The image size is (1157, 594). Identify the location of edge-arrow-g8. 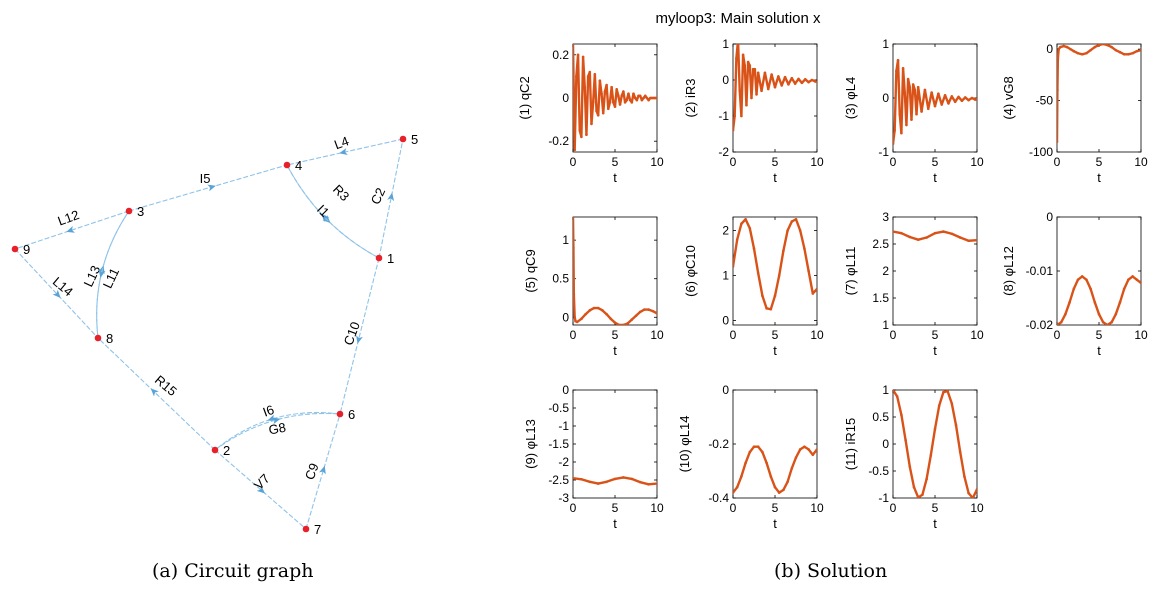
(276, 421).